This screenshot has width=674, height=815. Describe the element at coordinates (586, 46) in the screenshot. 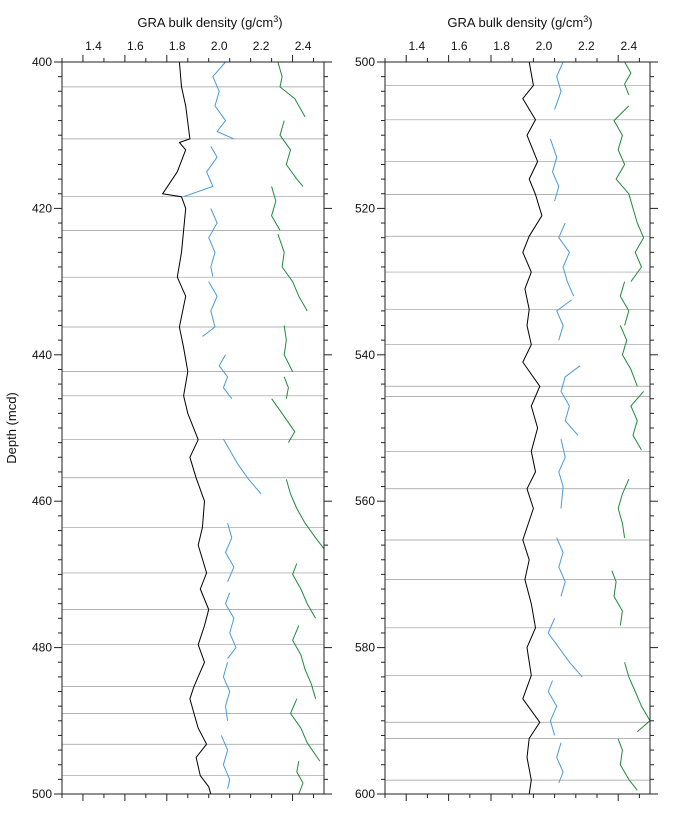

I see `x-tick-label-right-4: 2.2` at that location.